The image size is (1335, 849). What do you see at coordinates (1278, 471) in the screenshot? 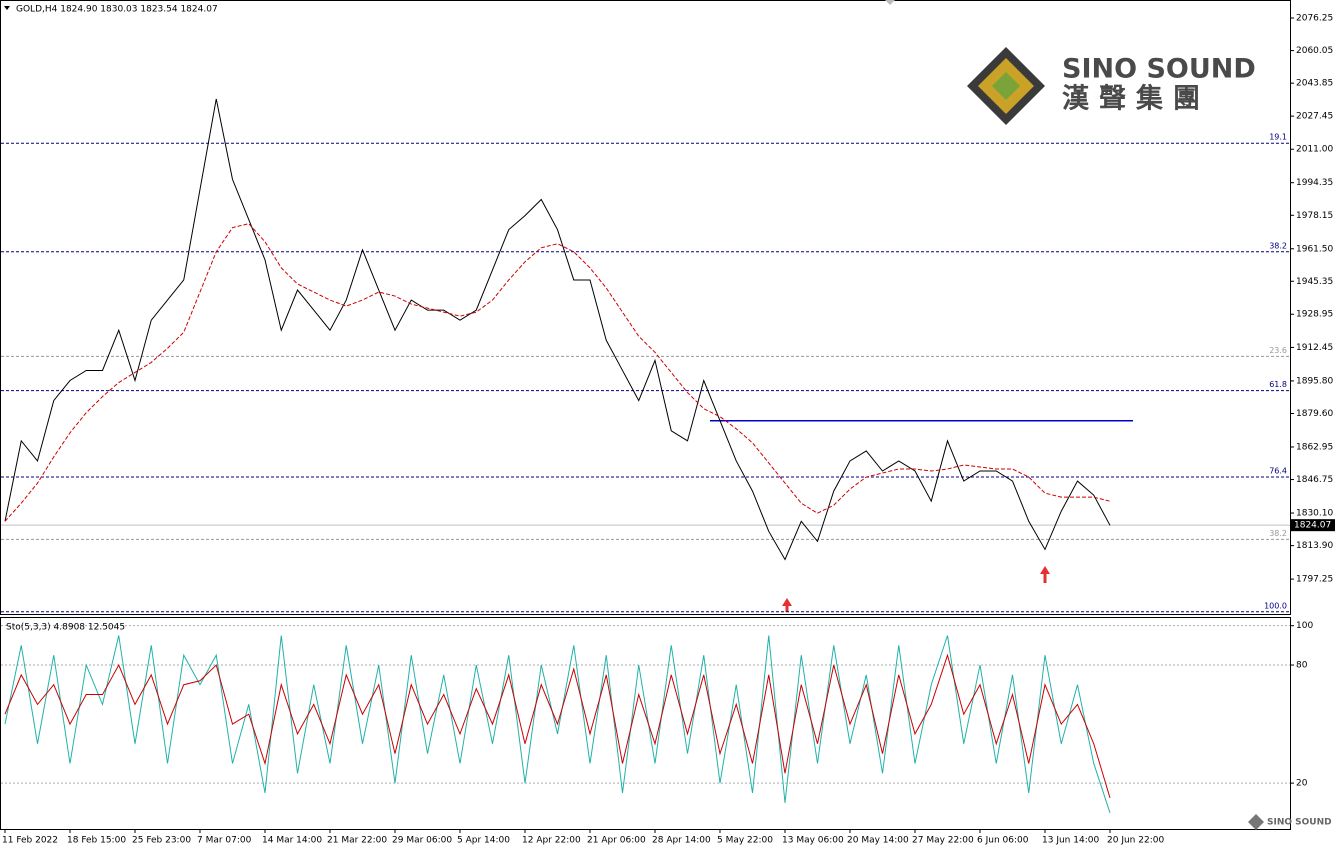
I see `fib-label: 76.4` at bounding box center [1278, 471].